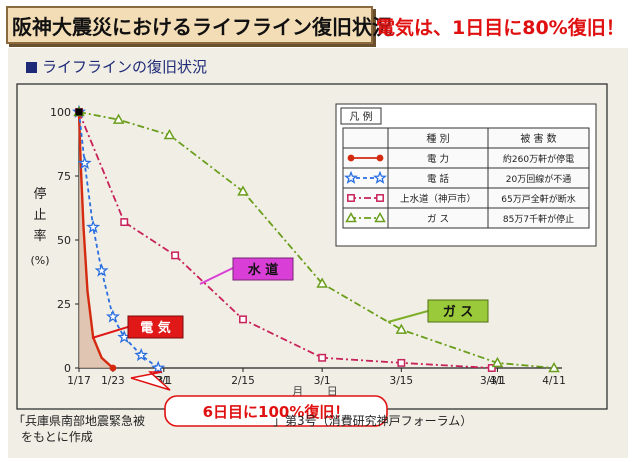 The height and width of the screenshot is (462, 635). Describe the element at coordinates (402, 381) in the screenshot. I see `x-tick-label: 3/15` at that location.